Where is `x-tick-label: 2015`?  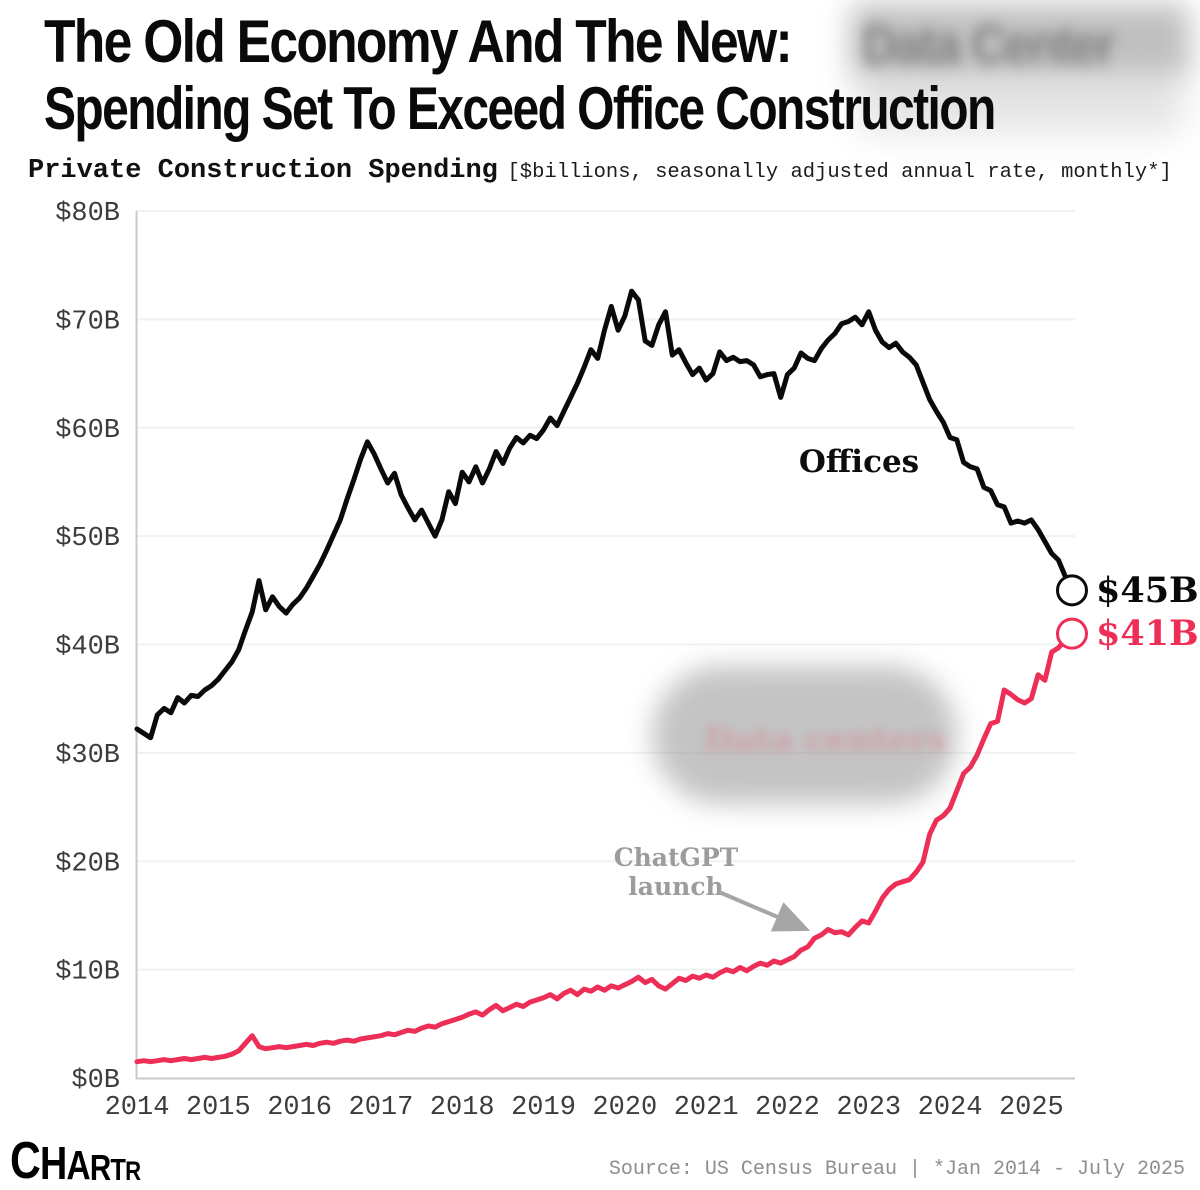
x-tick-label: 2015 is located at coordinates (218, 1108).